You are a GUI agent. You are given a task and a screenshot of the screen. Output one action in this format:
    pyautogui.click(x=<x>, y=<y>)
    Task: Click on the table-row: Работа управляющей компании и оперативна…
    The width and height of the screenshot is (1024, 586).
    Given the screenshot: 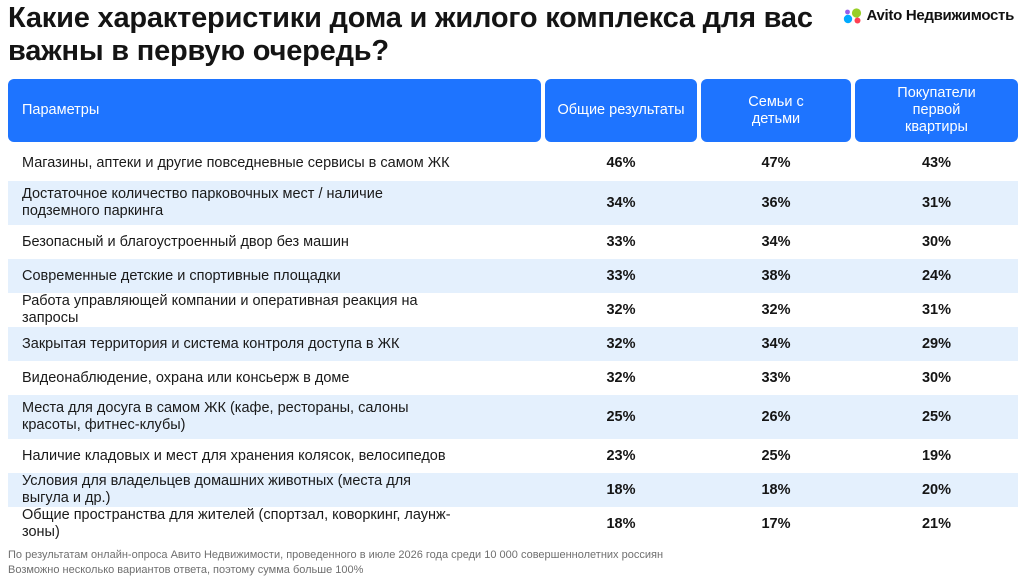 What is the action you would take?
    pyautogui.click(x=513, y=310)
    